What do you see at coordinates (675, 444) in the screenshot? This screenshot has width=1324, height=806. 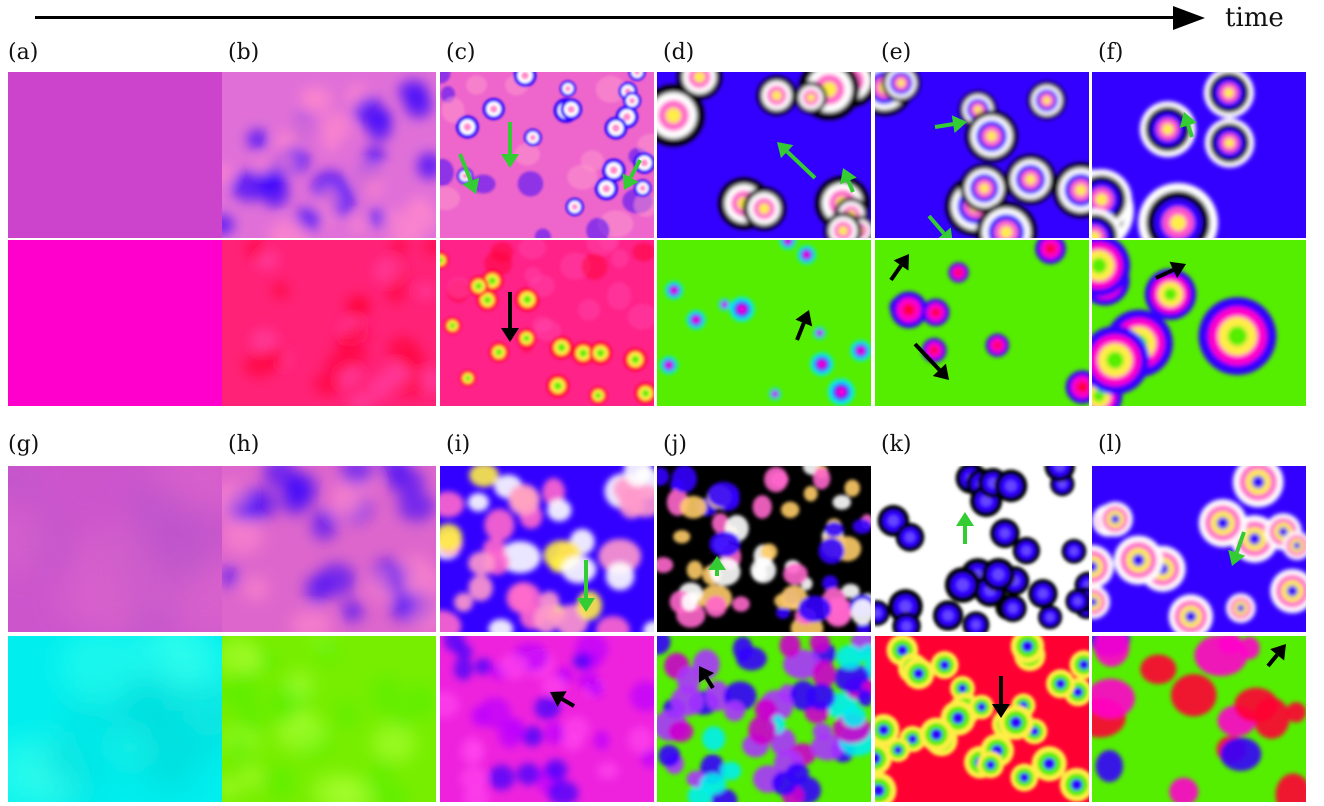 I see `panel-label: (j)` at bounding box center [675, 444].